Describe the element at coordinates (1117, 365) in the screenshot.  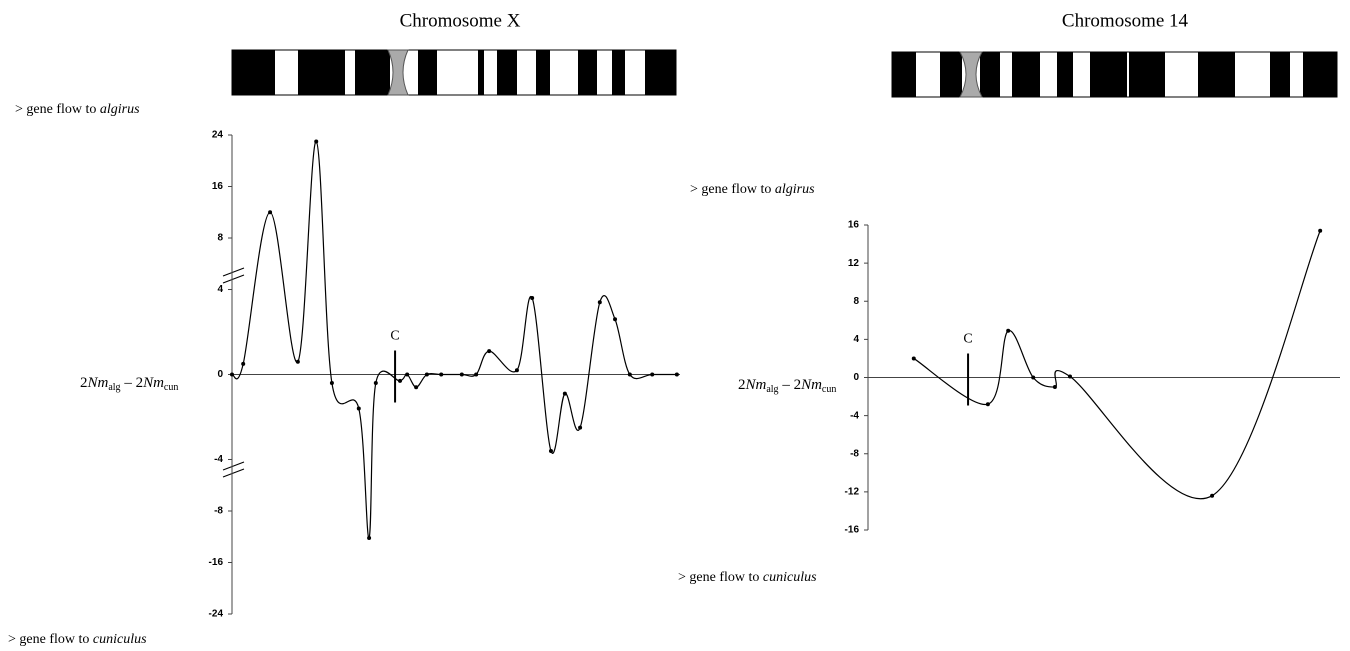
I see `line` at that location.